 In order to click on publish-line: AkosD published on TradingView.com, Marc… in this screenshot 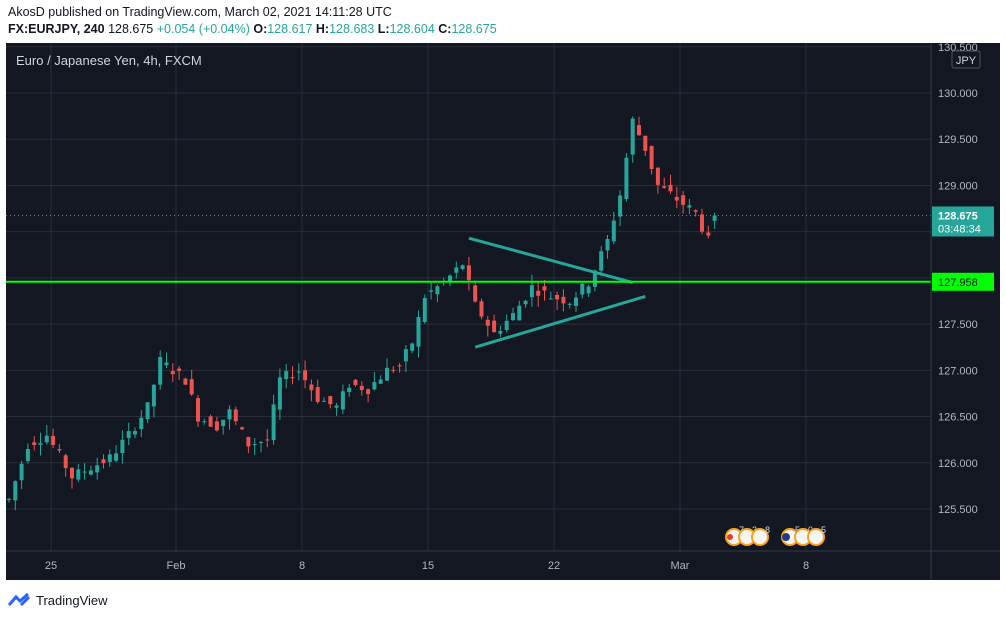, I will do `click(200, 12)`.